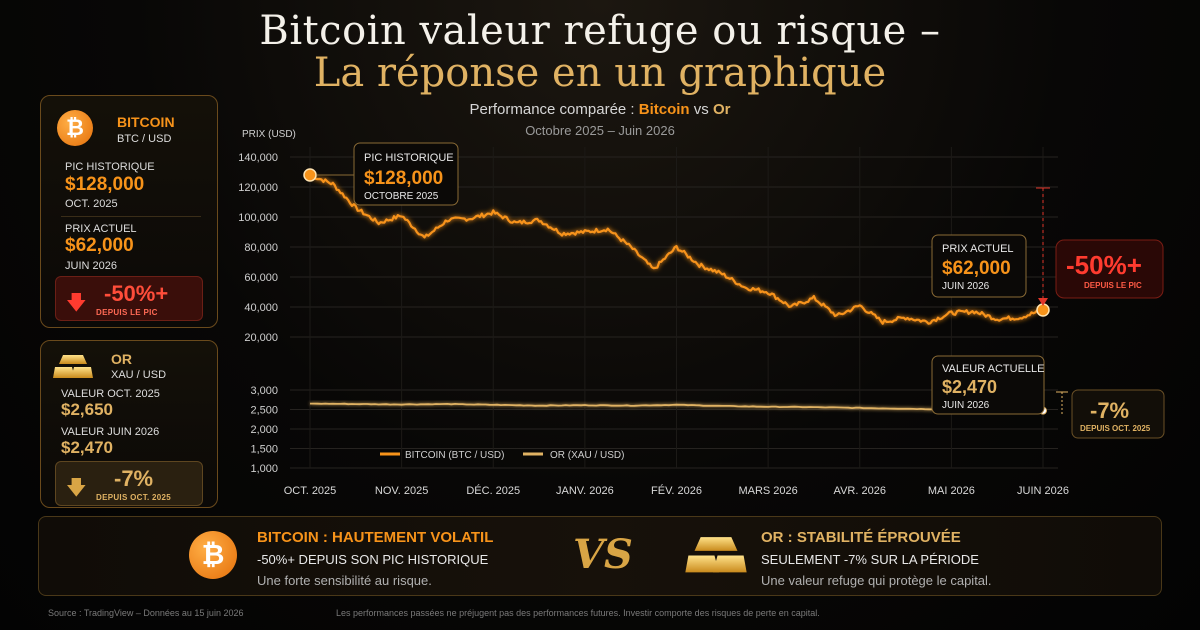 This screenshot has width=1200, height=630. What do you see at coordinates (600, 130) in the screenshot?
I see `chart-period: Octobre 2025 – Juin 2026` at bounding box center [600, 130].